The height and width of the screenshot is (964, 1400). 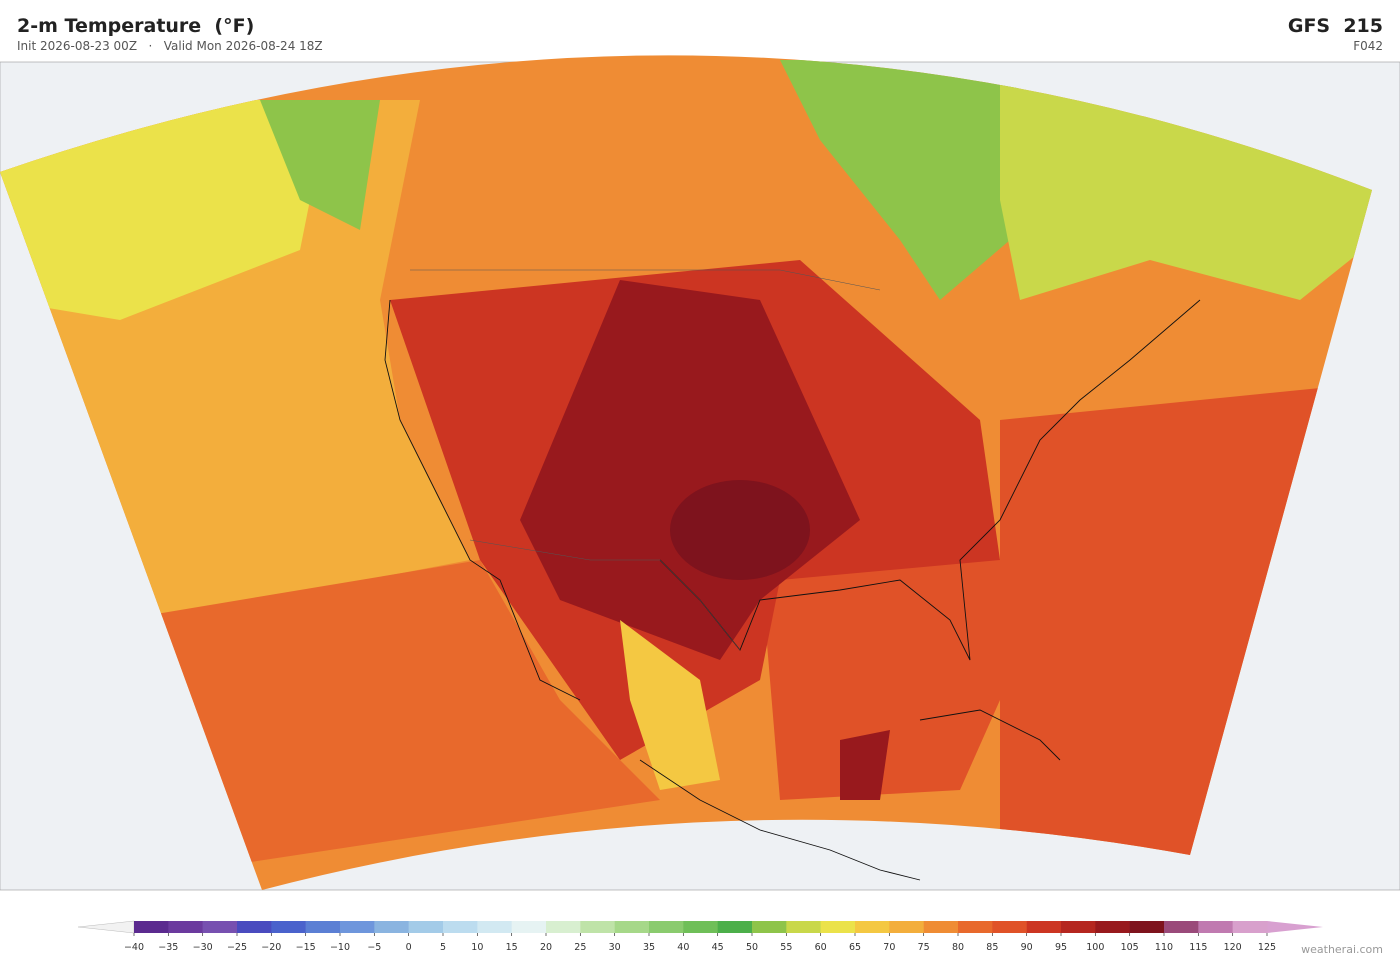 I want to click on colorbar-tick-label: 100, so click(x=1095, y=947).